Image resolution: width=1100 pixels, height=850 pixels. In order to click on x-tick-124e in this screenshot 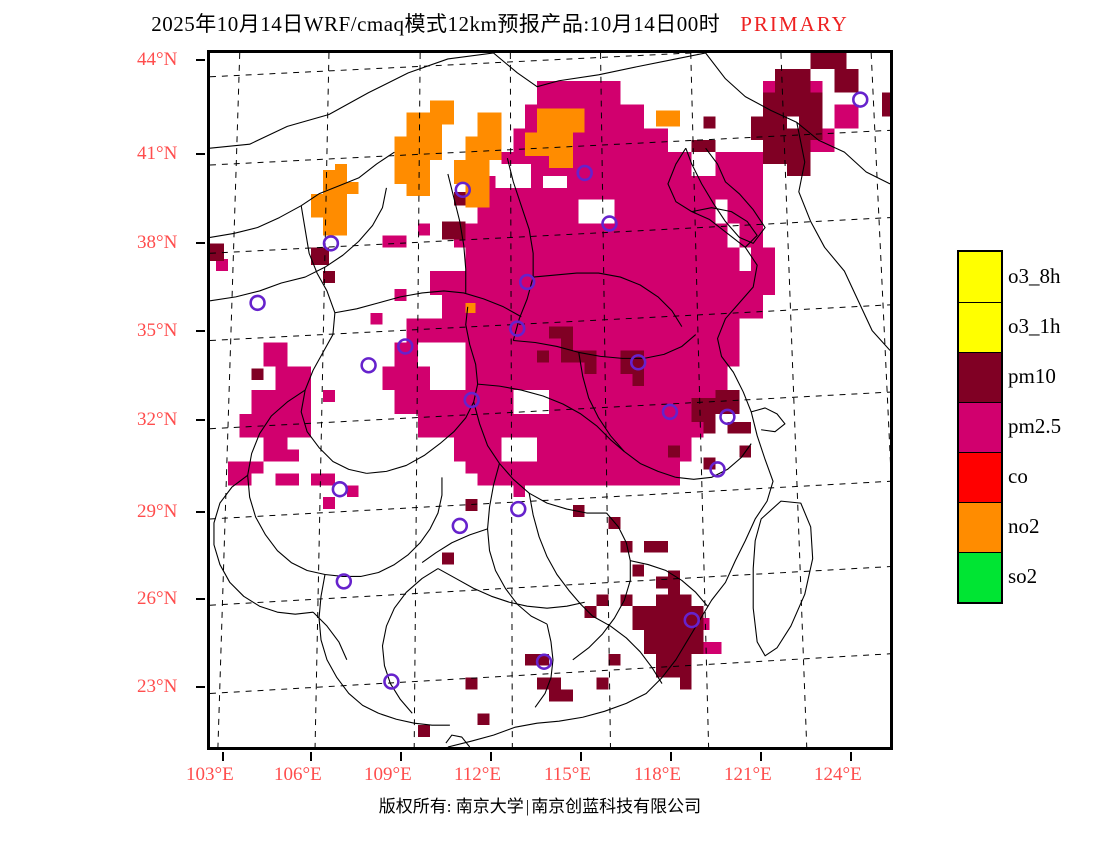, I will do `click(851, 756)`.